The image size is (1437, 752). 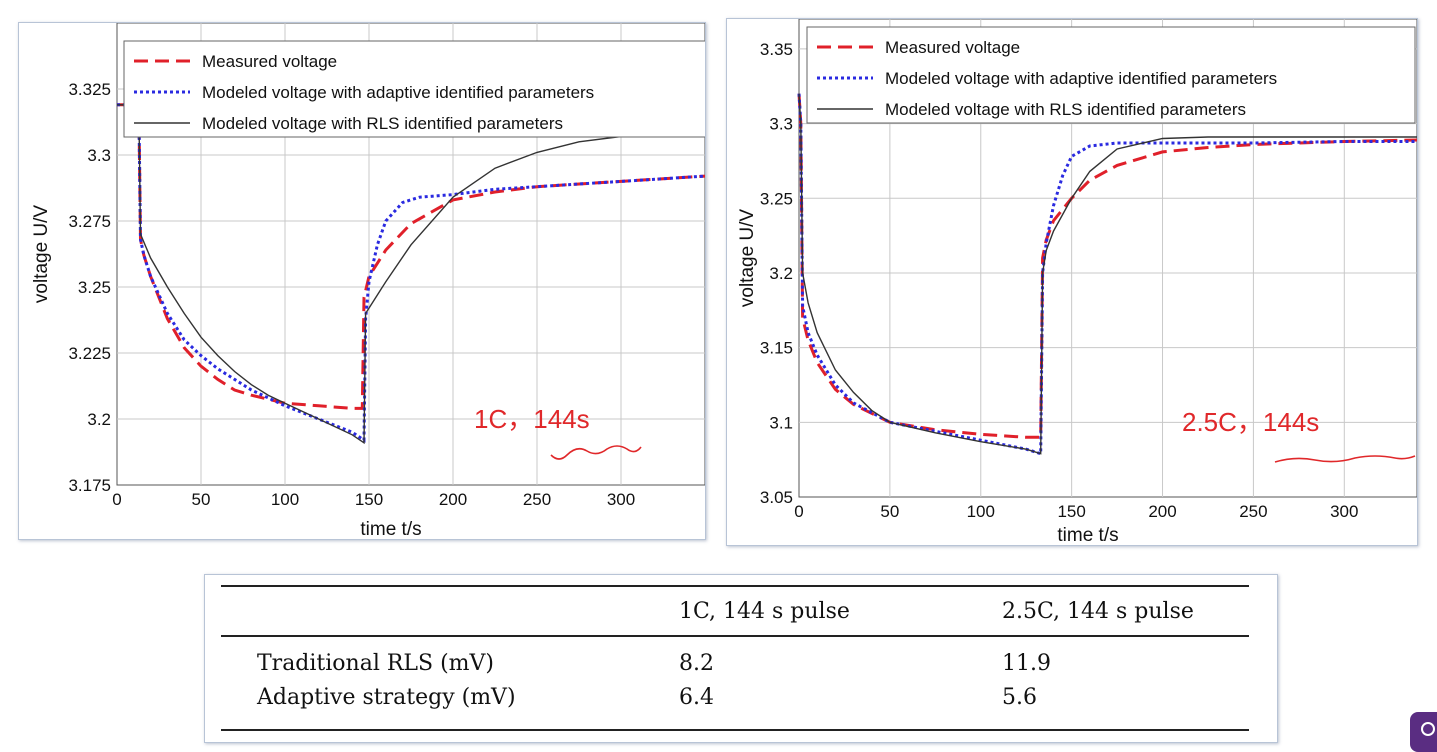 What do you see at coordinates (89, 353) in the screenshot?
I see `y-tick-label: 3.225` at bounding box center [89, 353].